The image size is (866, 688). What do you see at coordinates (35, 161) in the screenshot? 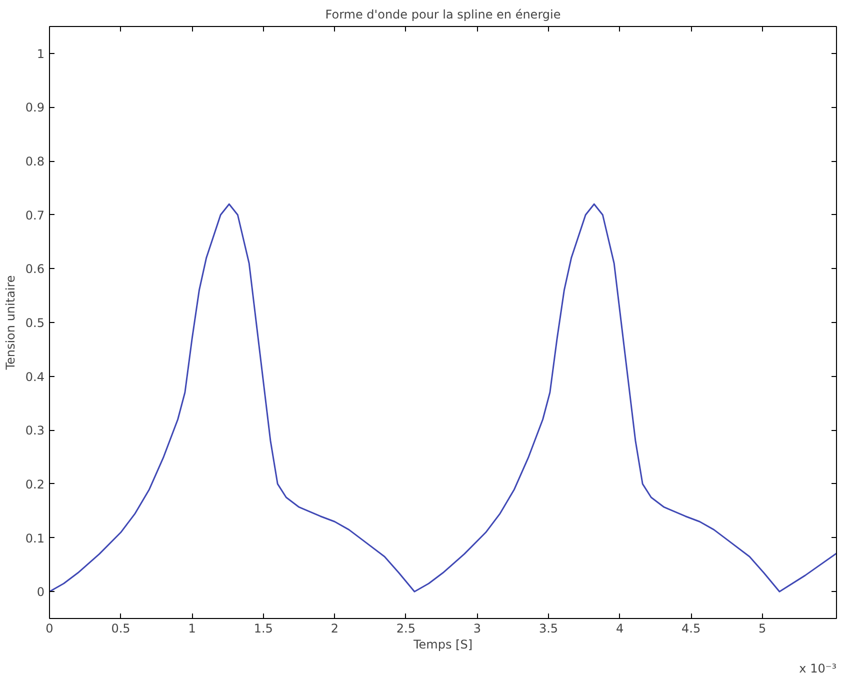
I see `y-tick-label: 0.8` at bounding box center [35, 161].